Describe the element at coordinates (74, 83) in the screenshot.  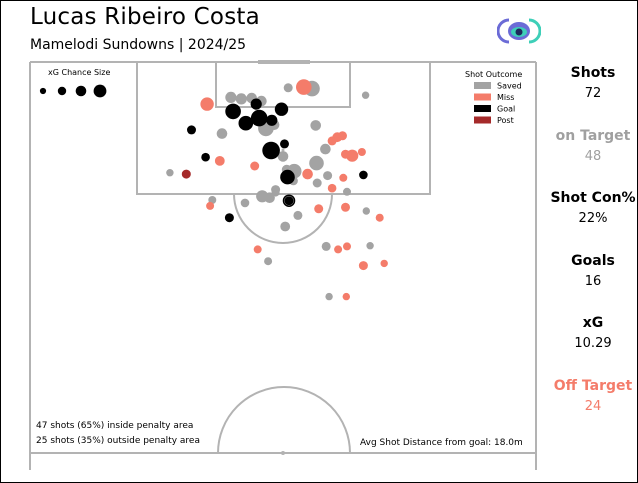
I see `size-legend: xG Chance Size` at that location.